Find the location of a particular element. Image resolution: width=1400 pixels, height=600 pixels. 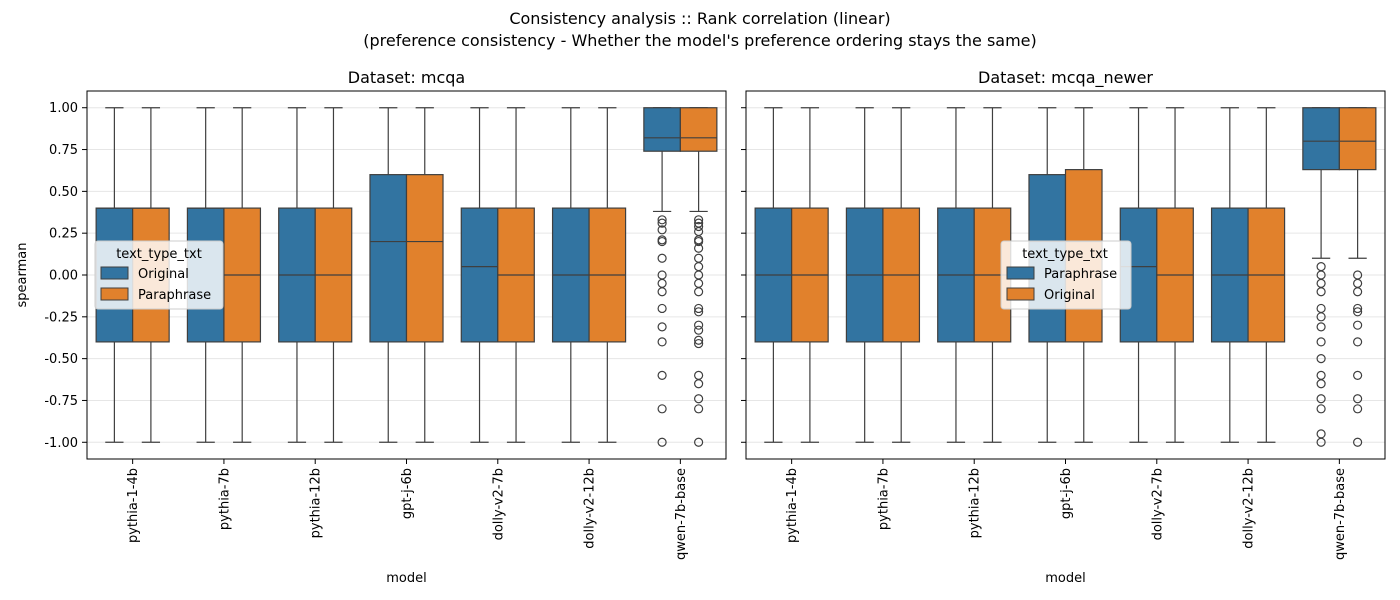

y-axis-label: spearman is located at coordinates (22, 275).